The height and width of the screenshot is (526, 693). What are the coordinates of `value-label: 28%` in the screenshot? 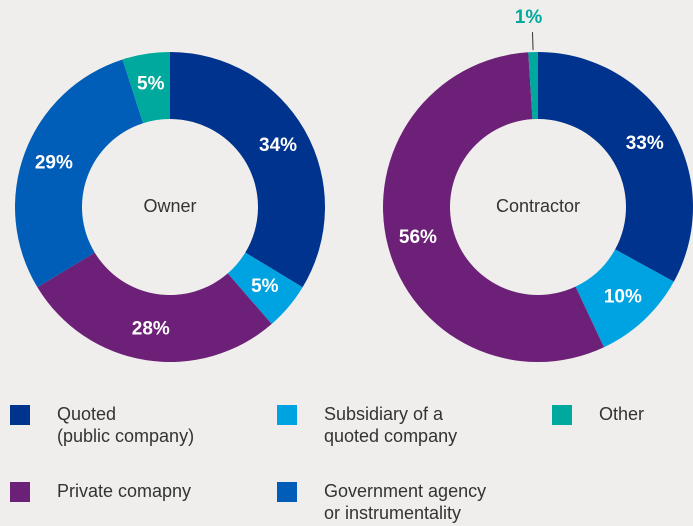 It's located at (151, 329).